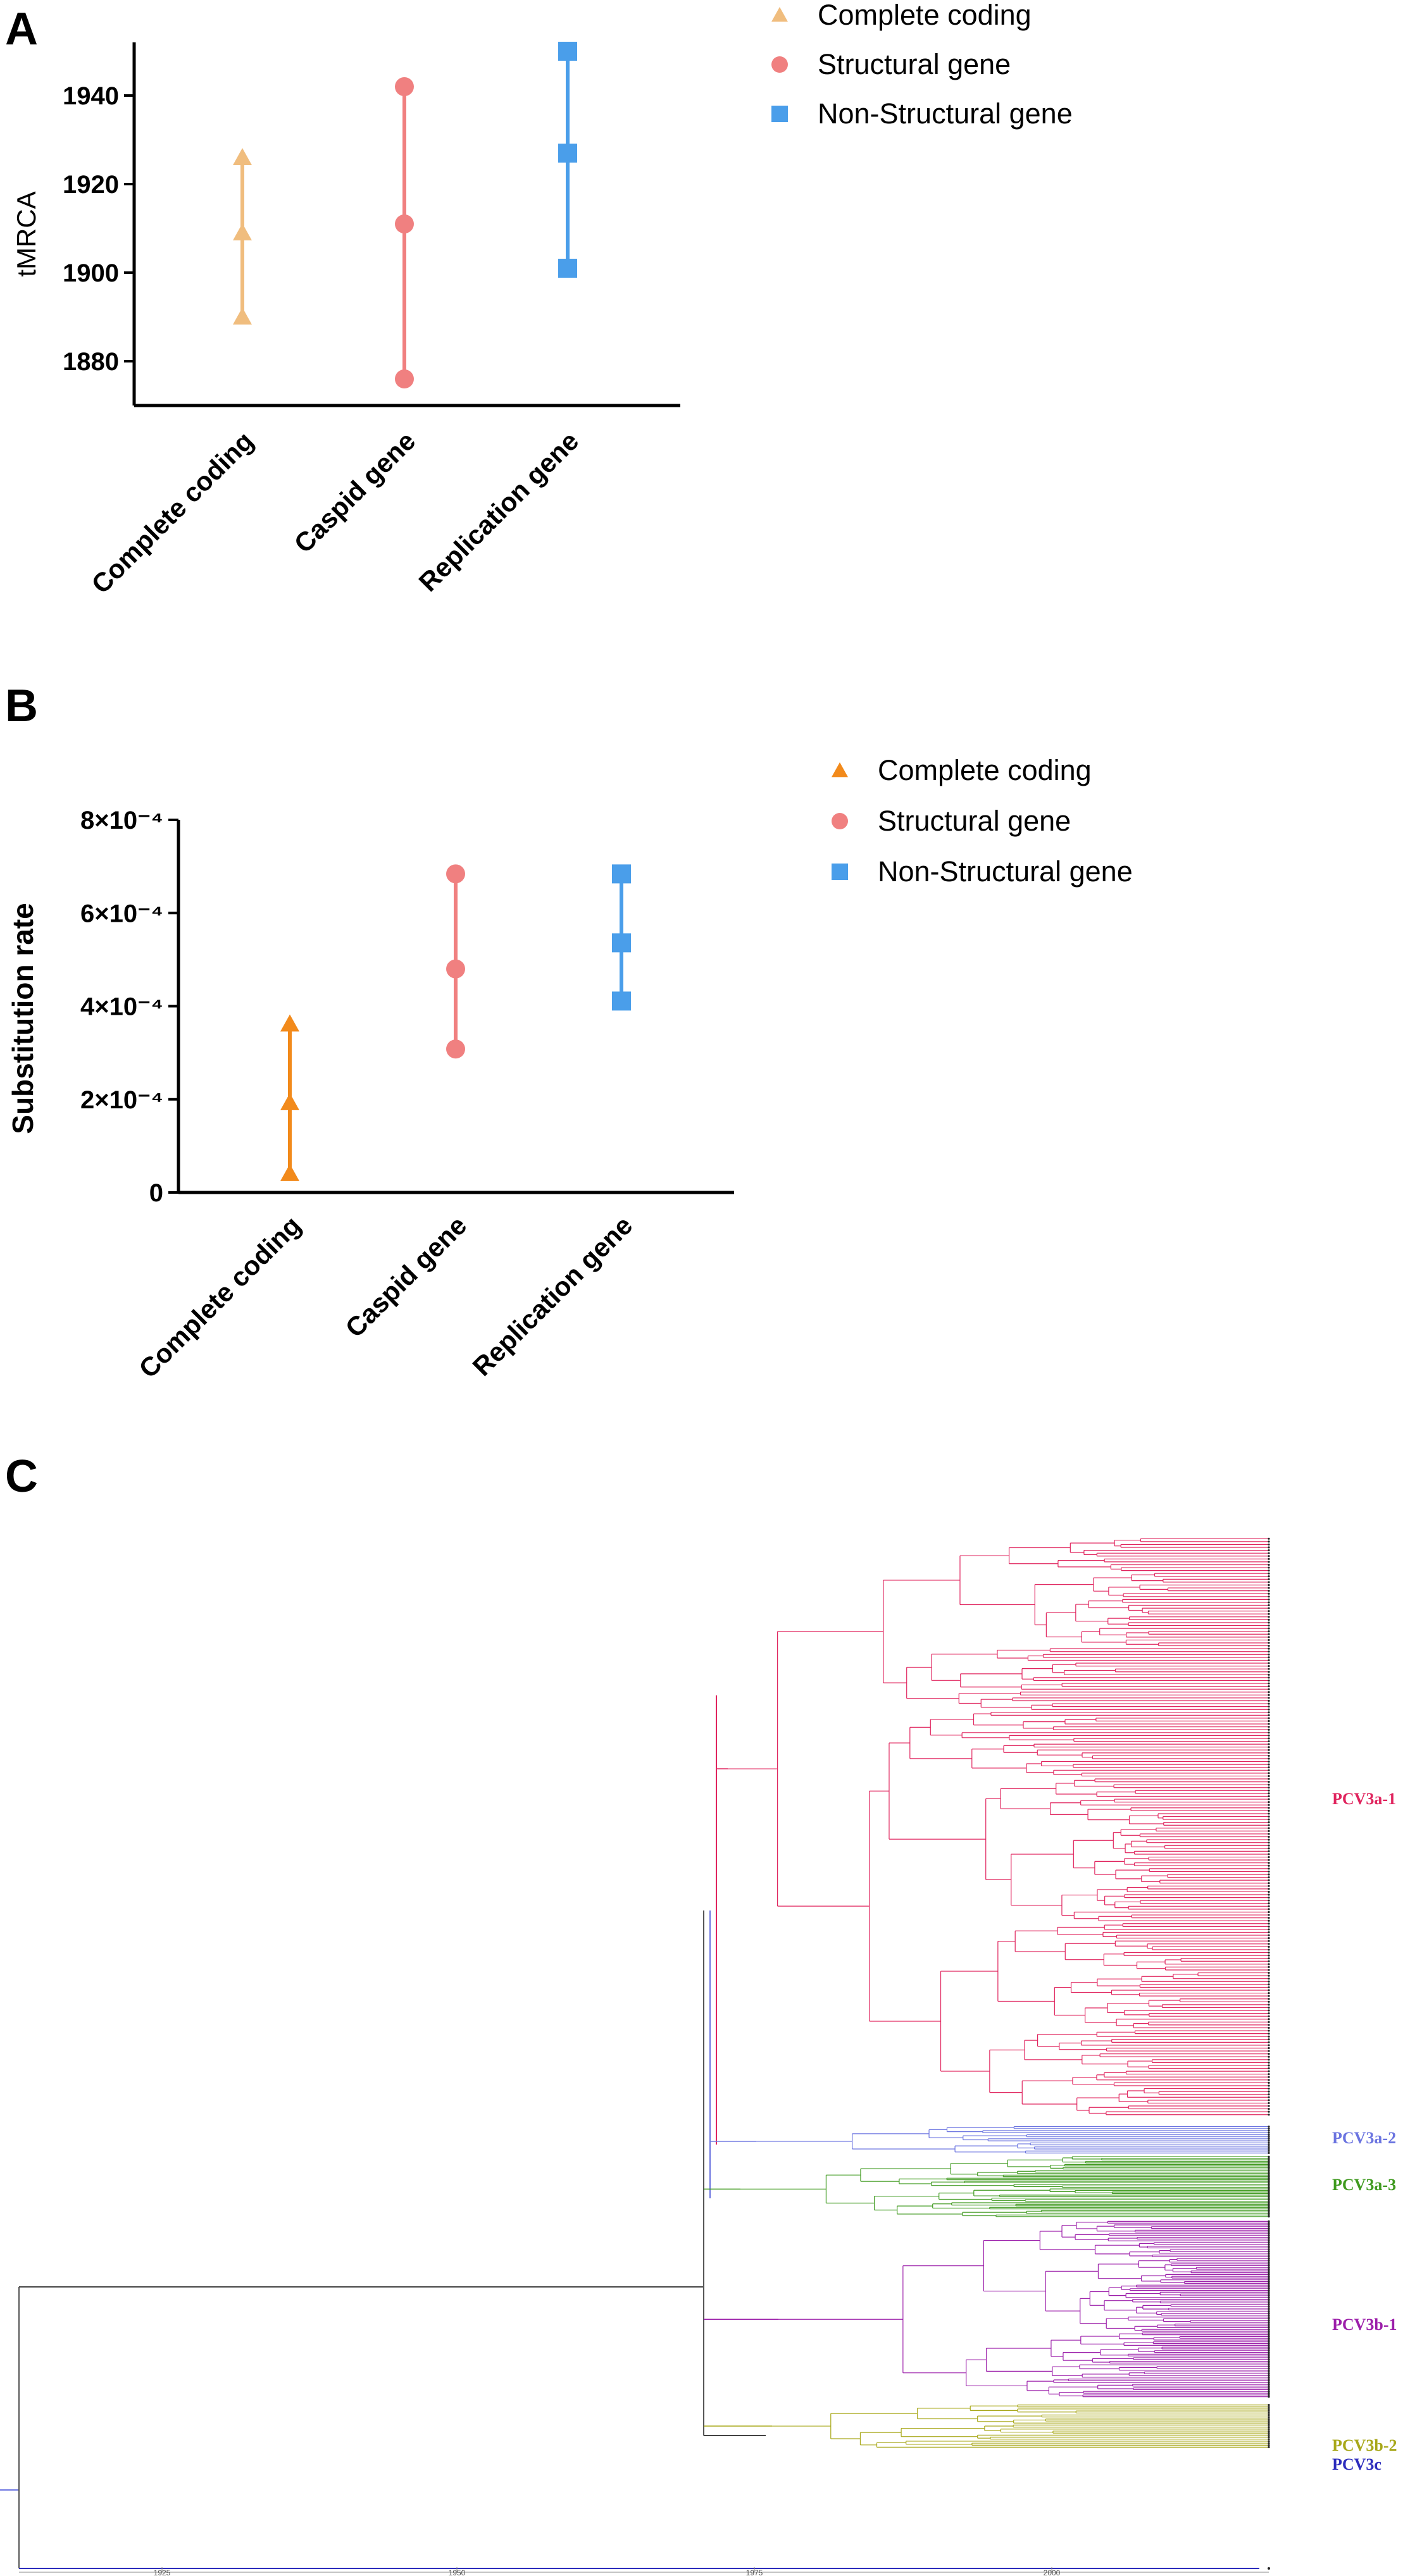 The image size is (1403, 2576). Describe the element at coordinates (779, 15) in the screenshot. I see `legend-marker` at that location.